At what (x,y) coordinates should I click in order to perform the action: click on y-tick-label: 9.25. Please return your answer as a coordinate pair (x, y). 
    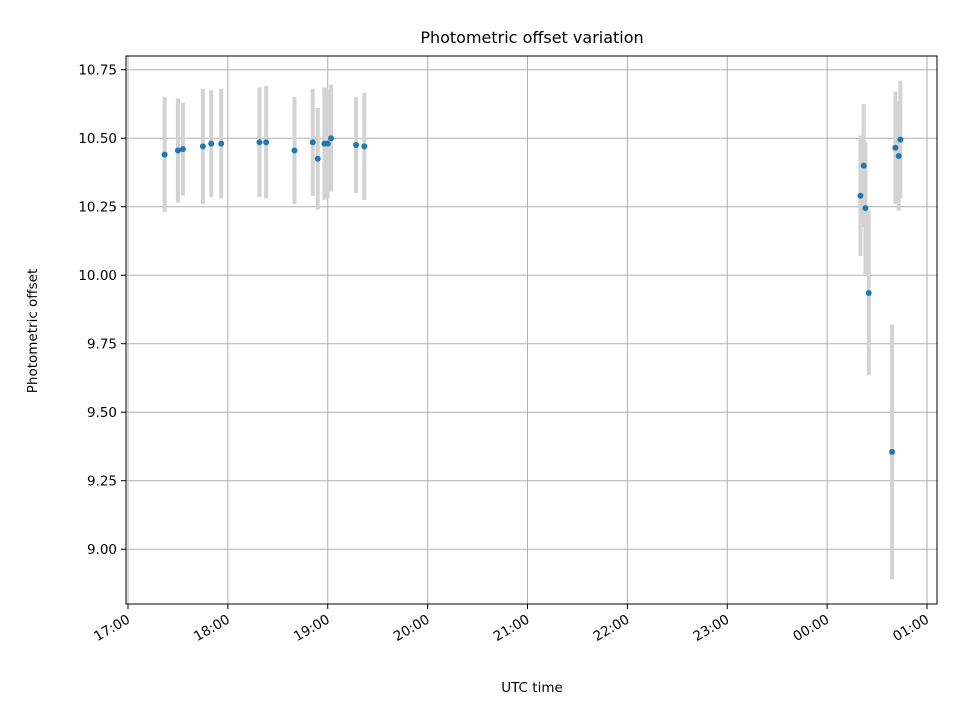
    Looking at the image, I should click on (102, 482).